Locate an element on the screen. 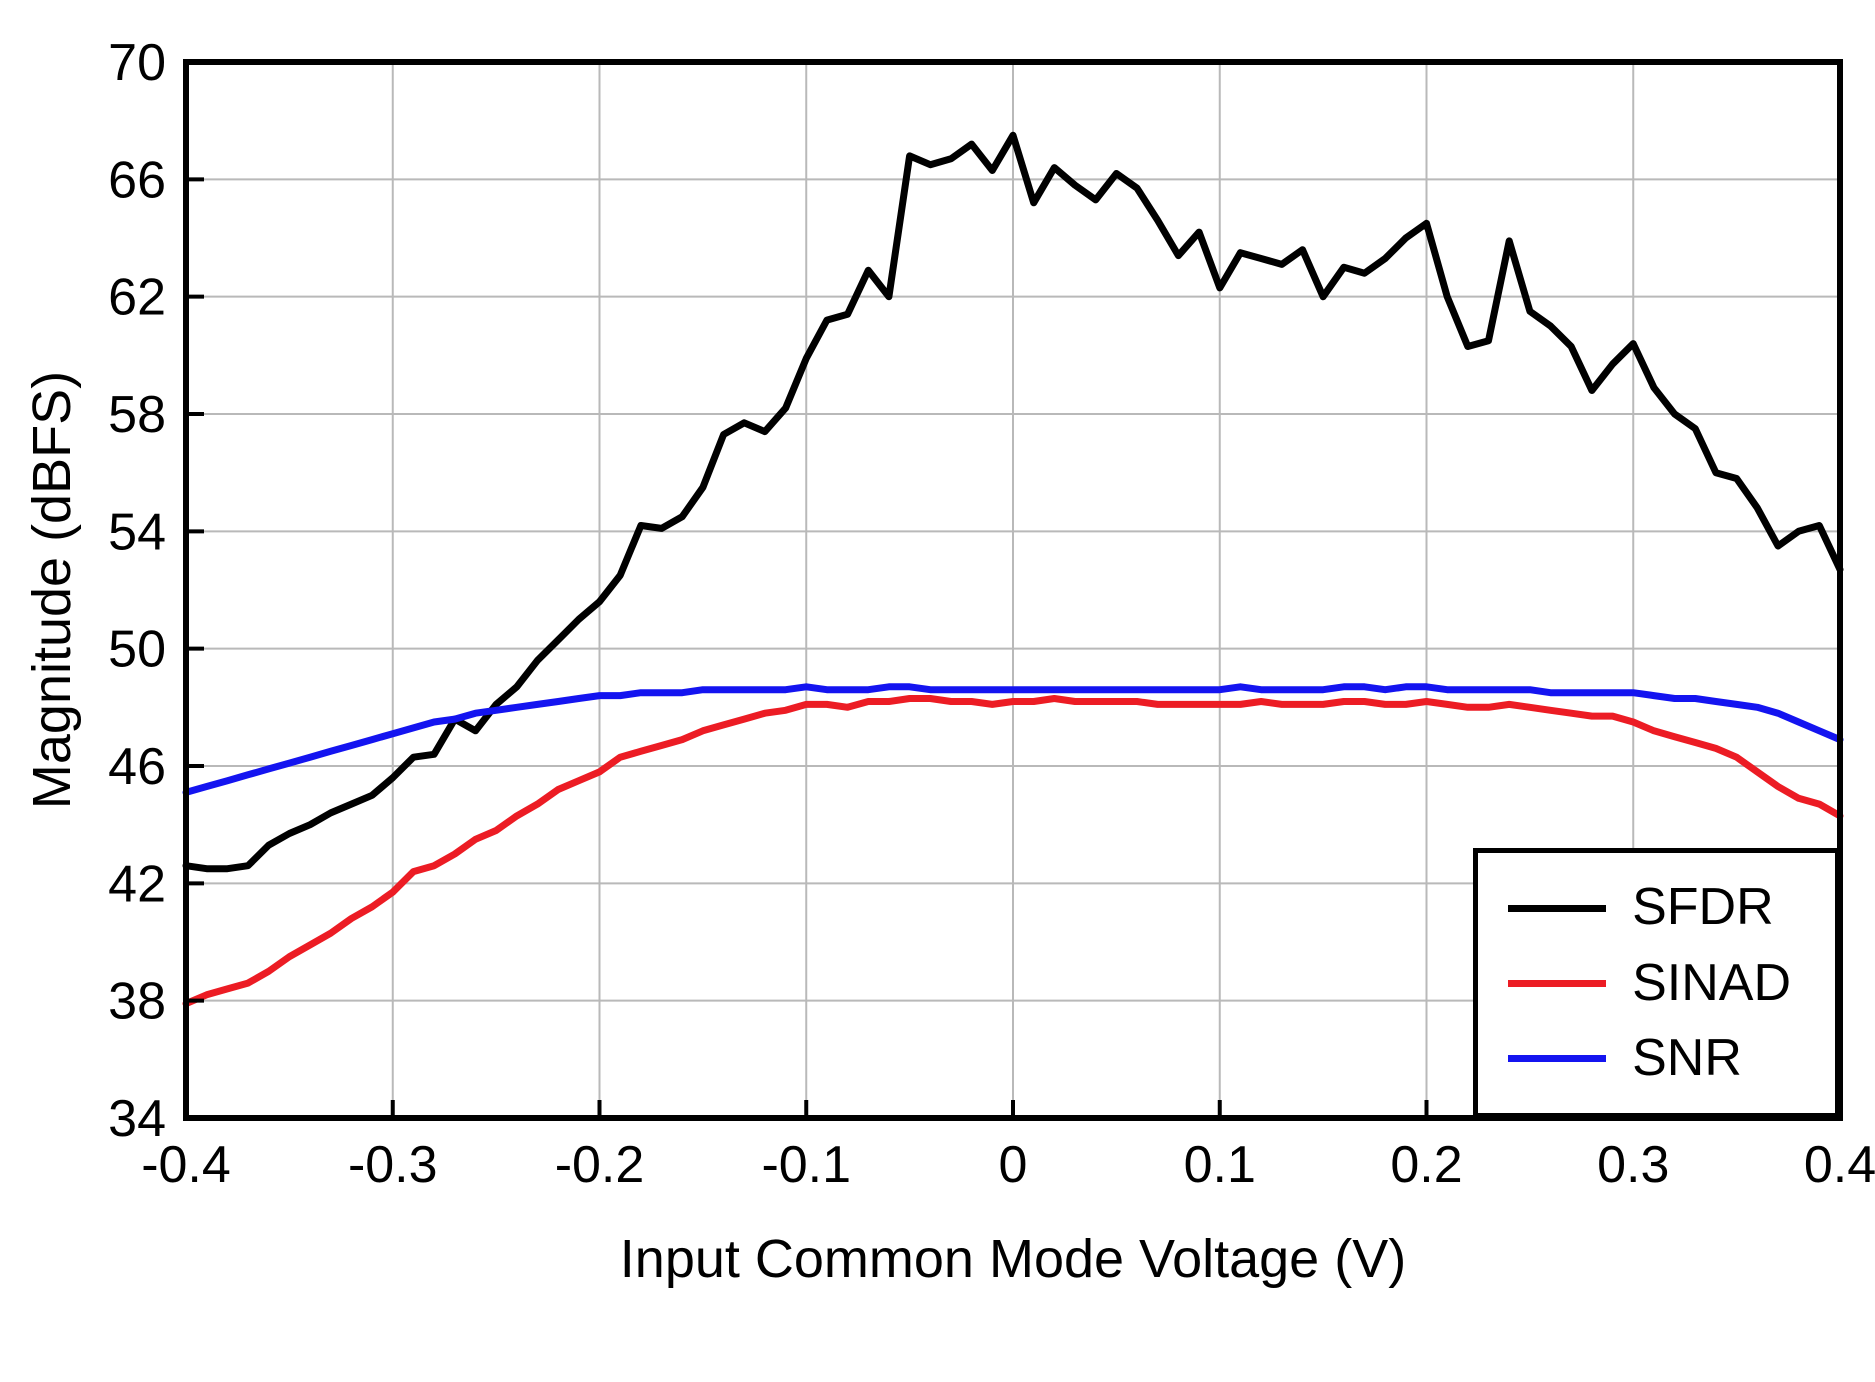 This screenshot has height=1382, width=1875. legend-swatch-snr is located at coordinates (1557, 1058).